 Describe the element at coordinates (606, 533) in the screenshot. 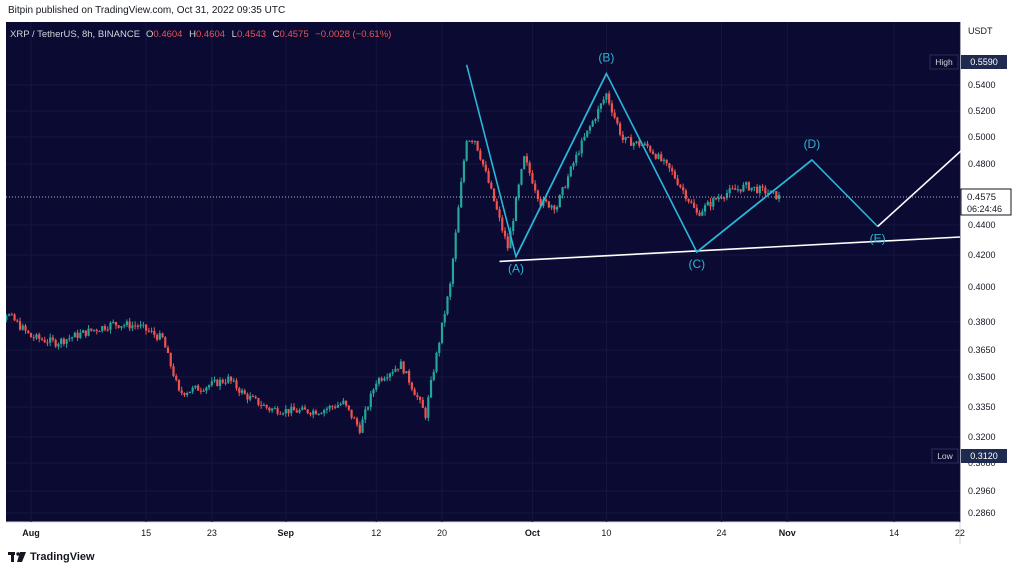

I see `x-tick-label: 10` at that location.